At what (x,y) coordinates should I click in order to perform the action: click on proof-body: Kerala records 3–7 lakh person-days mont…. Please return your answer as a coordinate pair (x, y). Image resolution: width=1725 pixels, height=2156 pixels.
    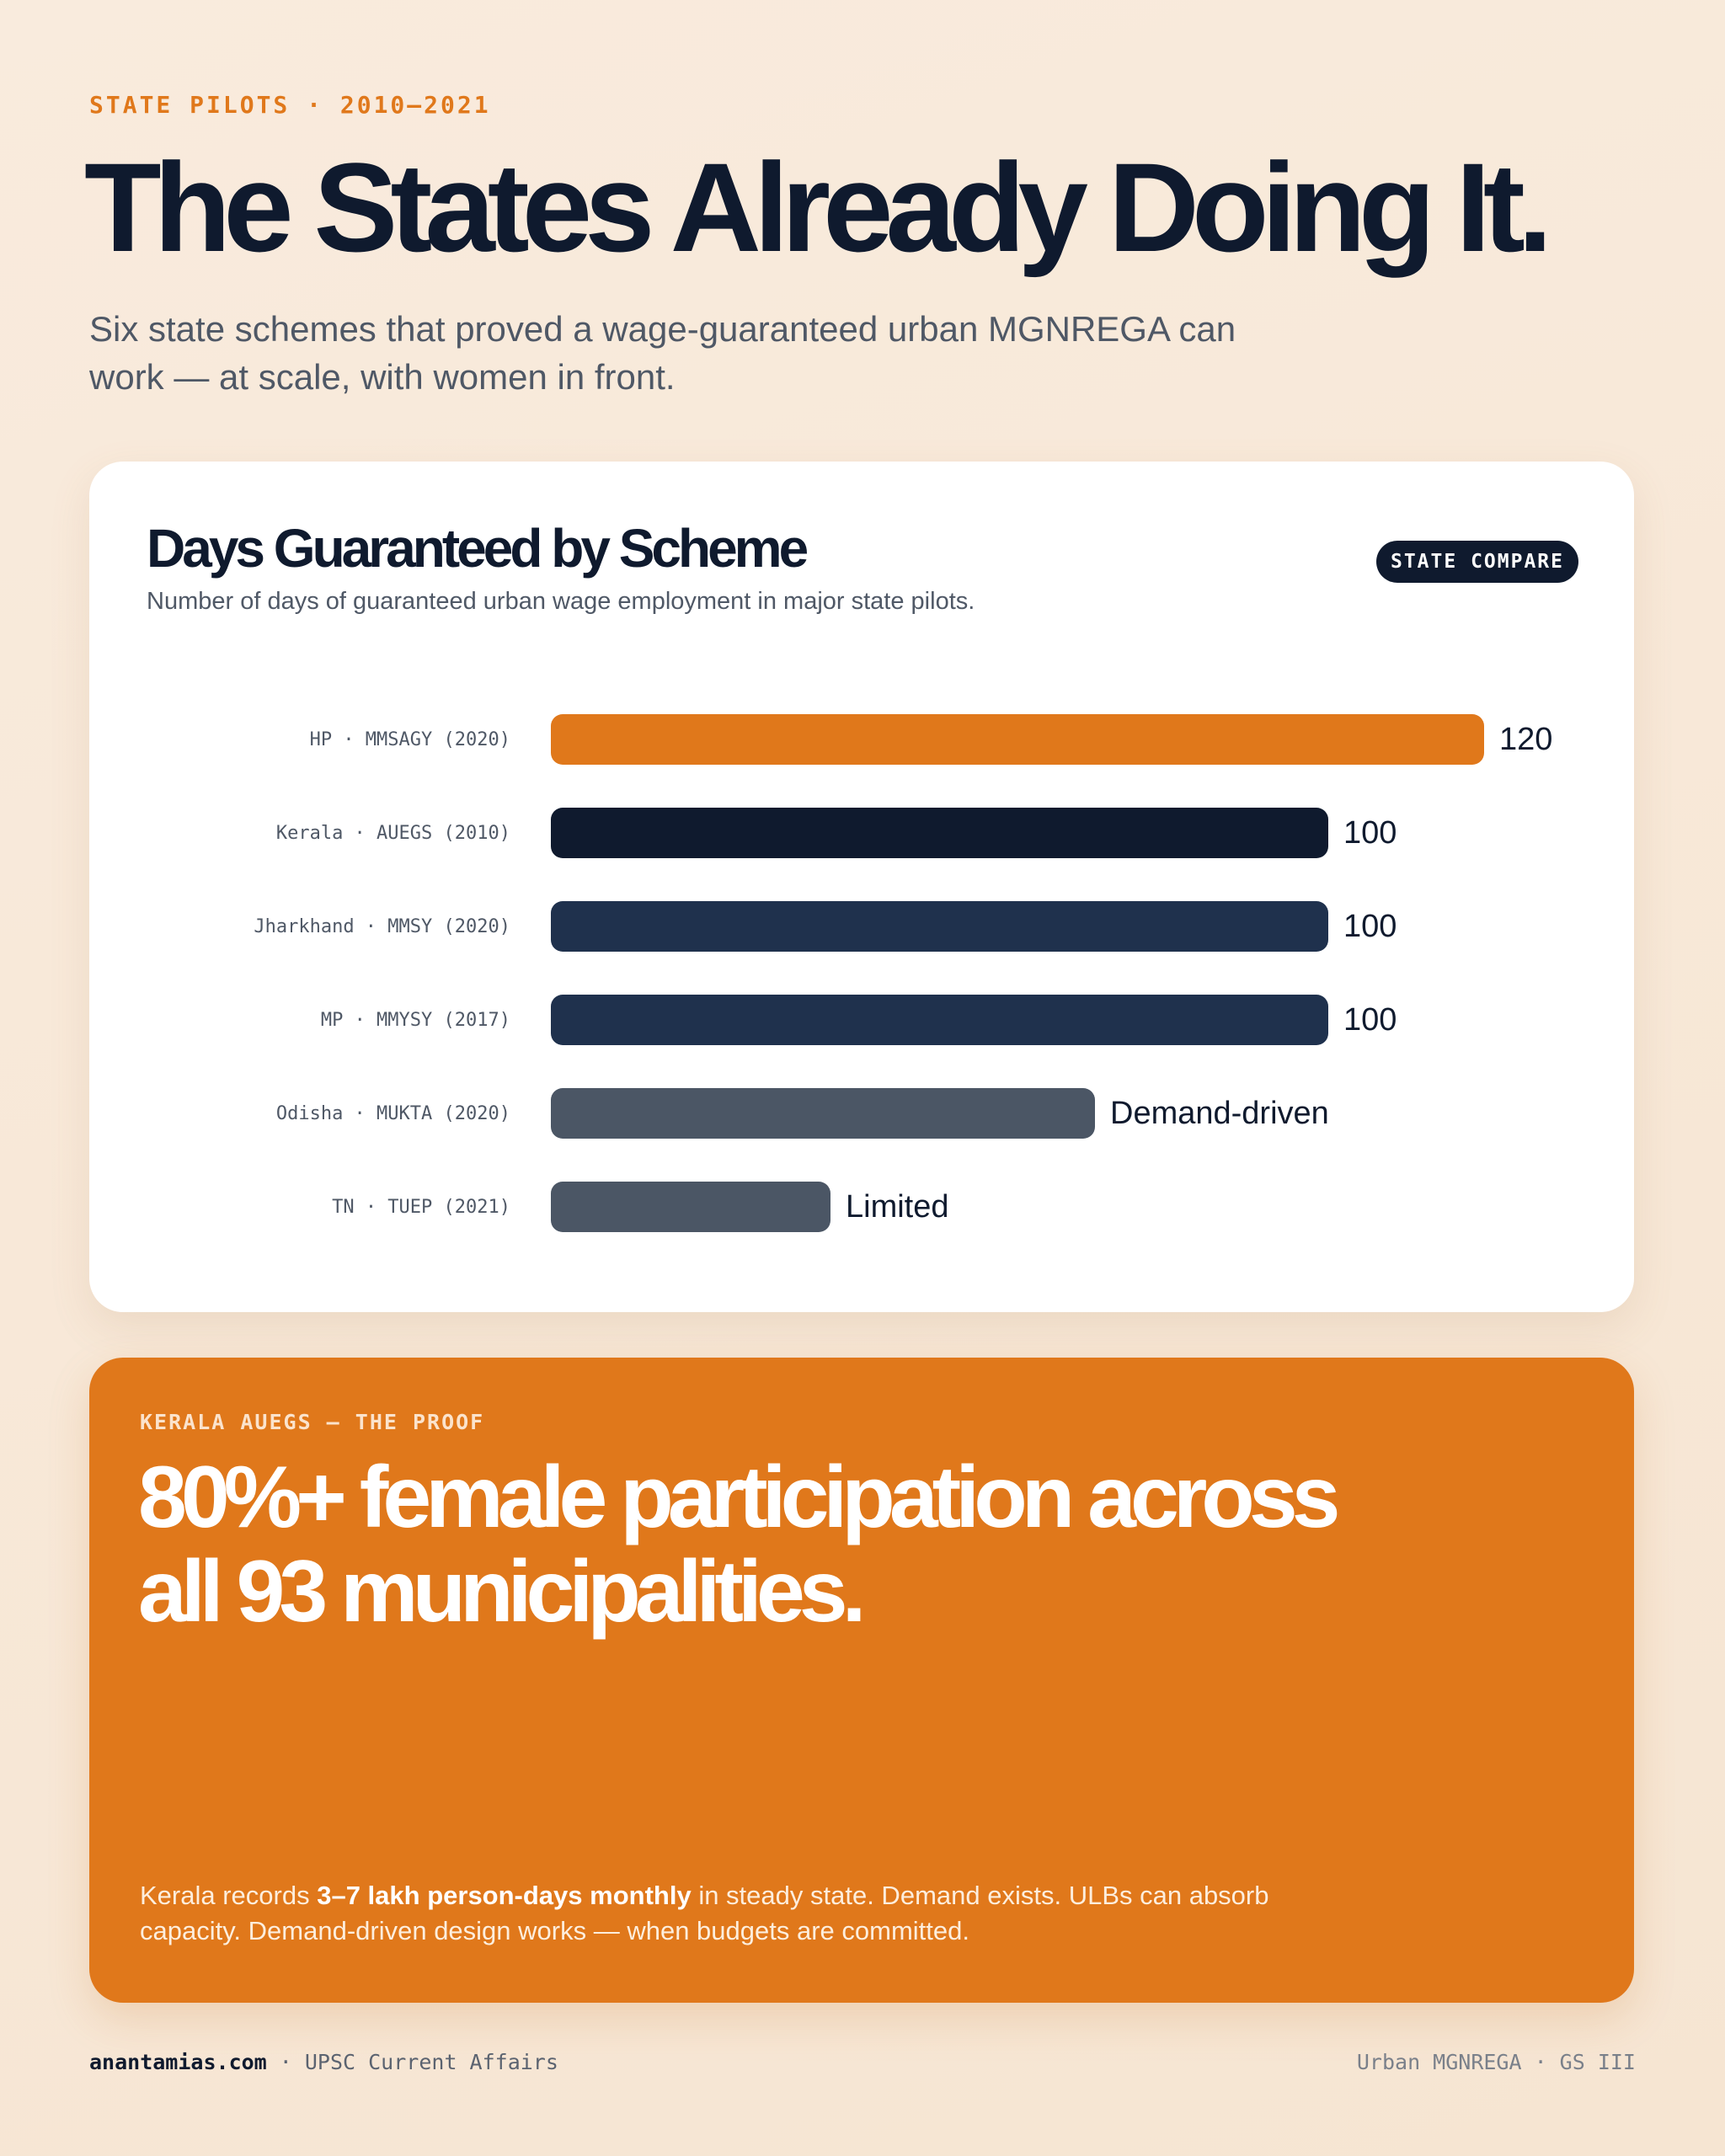
    Looking at the image, I should click on (729, 1913).